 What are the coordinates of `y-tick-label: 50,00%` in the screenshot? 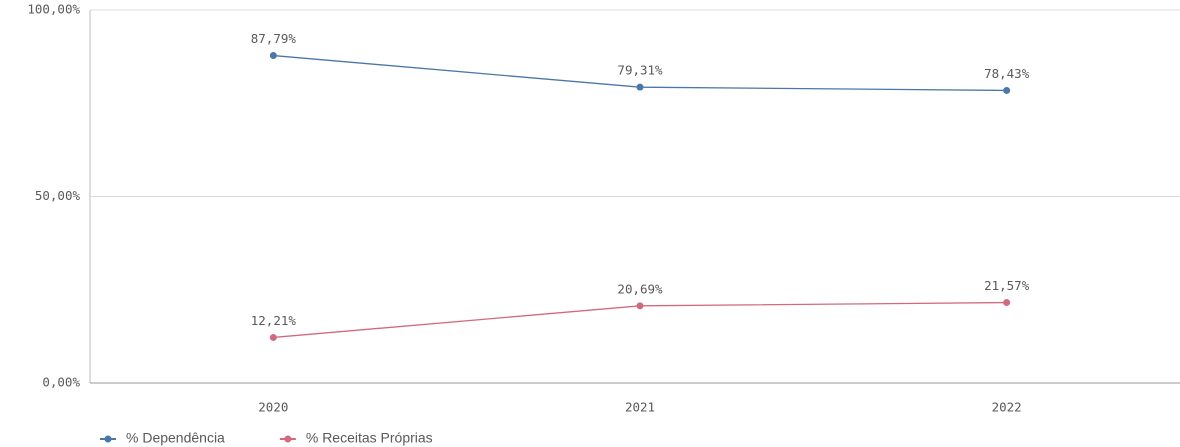 It's located at (58, 195).